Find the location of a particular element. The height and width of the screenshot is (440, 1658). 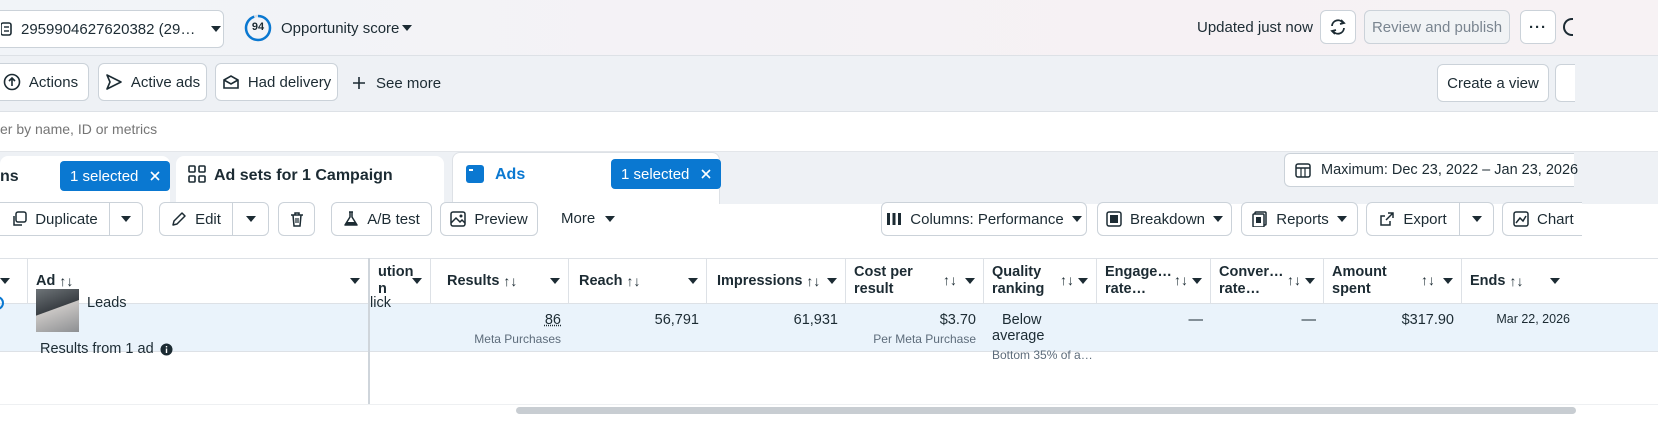

column-reach: Reach ↑↓ is located at coordinates (638, 281).